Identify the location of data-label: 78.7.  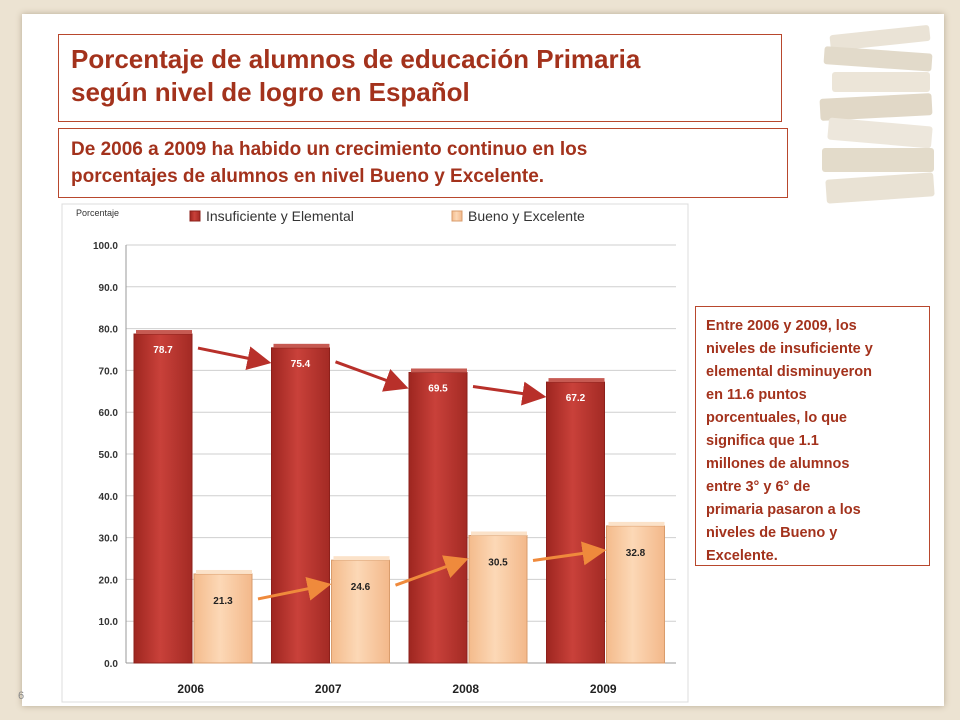
(163, 350).